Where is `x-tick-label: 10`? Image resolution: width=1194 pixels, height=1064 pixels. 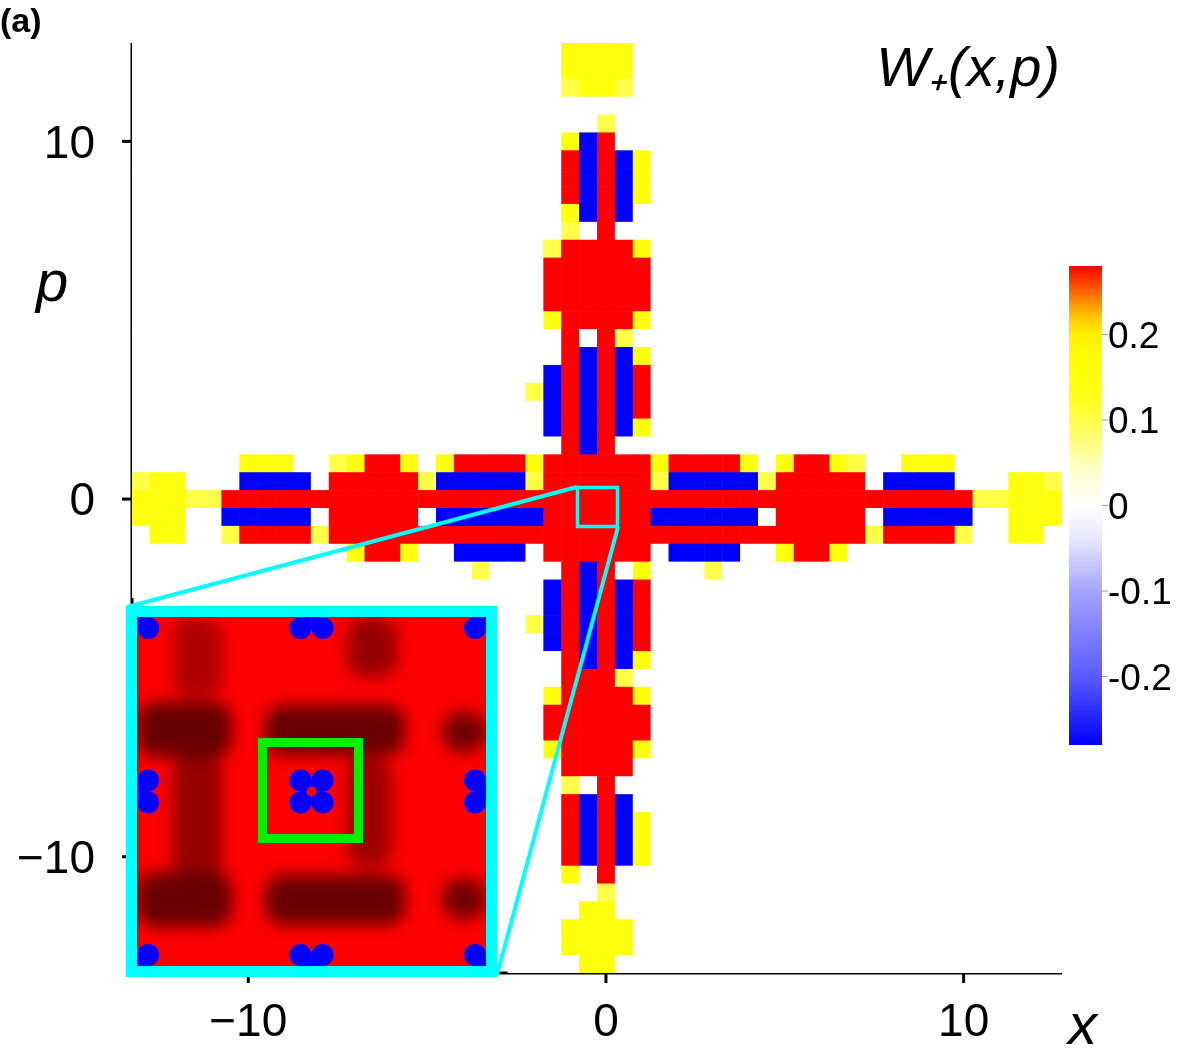
x-tick-label: 10 is located at coordinates (964, 1019).